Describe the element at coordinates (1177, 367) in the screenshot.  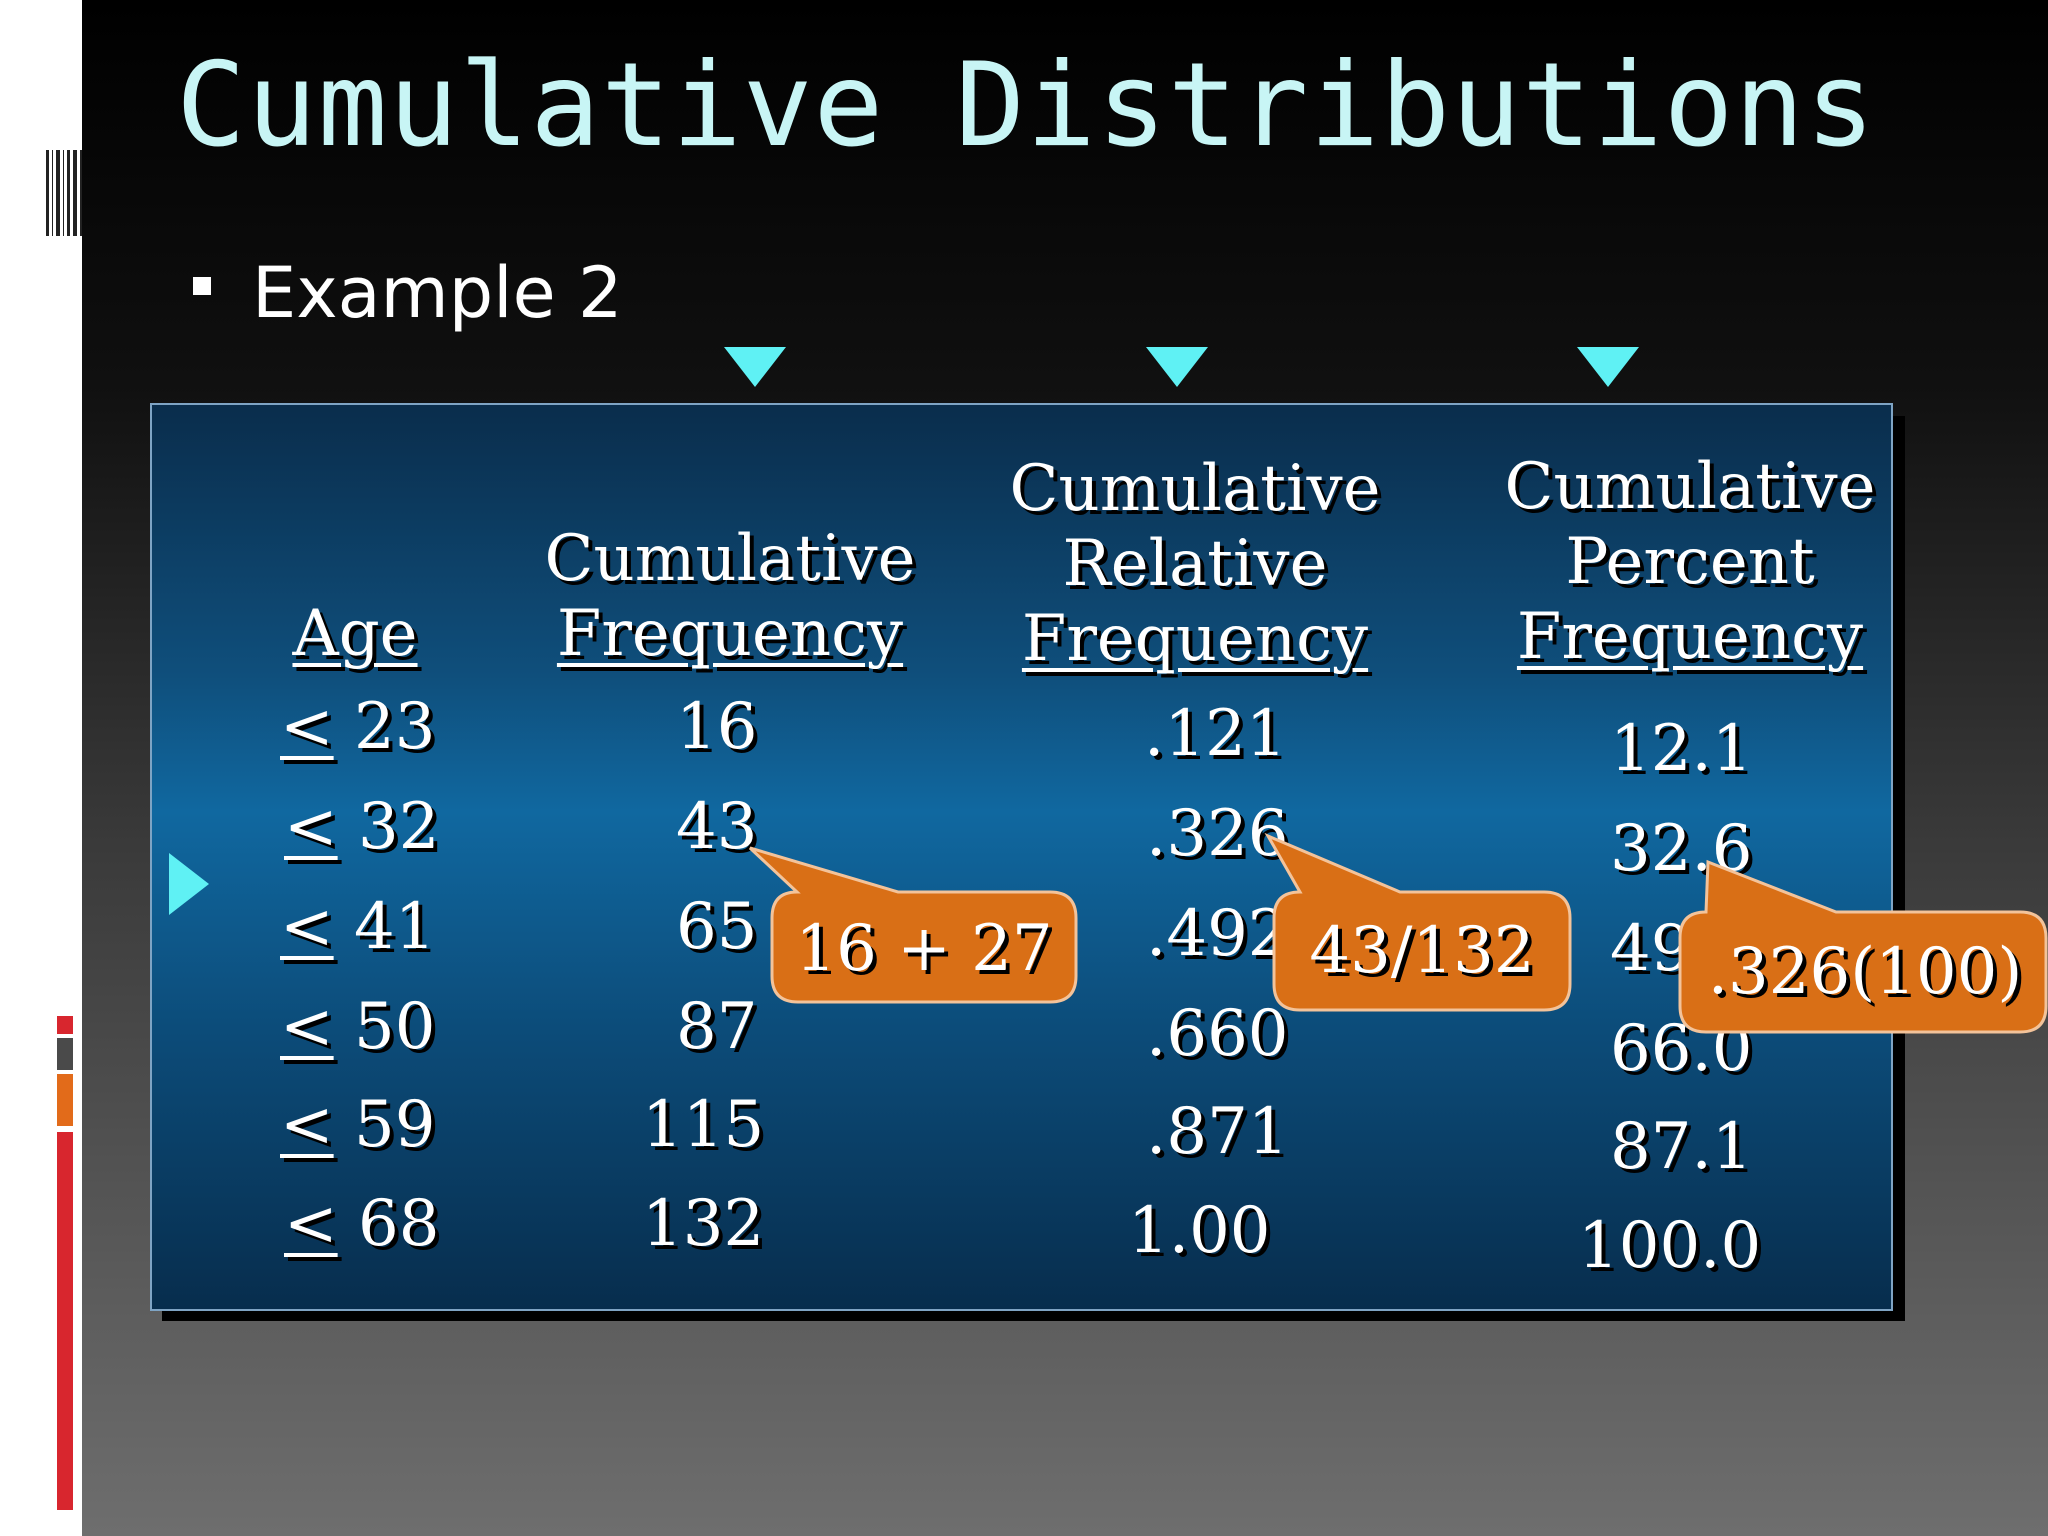
I see `pointer-triangle-rel` at that location.